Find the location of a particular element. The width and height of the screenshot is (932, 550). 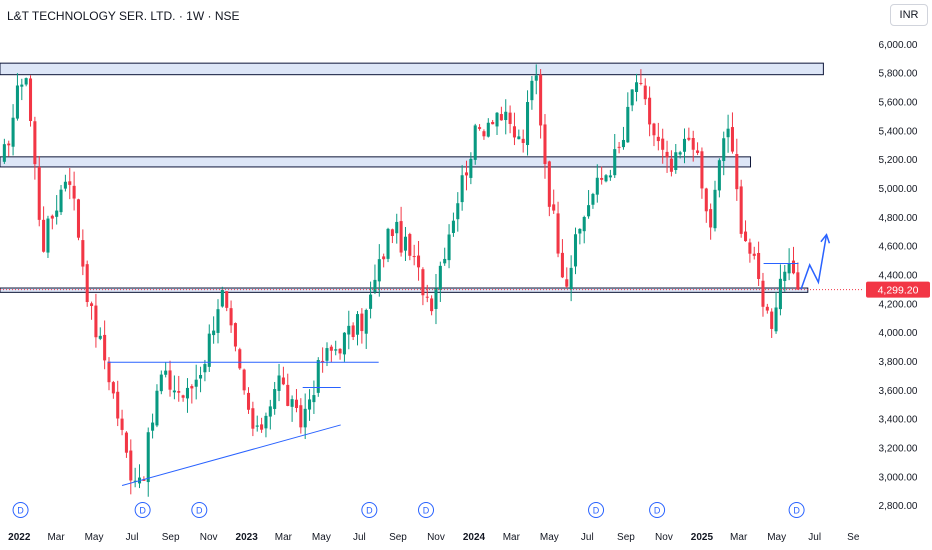

y-tick-label: 5,200.00 is located at coordinates (898, 160).